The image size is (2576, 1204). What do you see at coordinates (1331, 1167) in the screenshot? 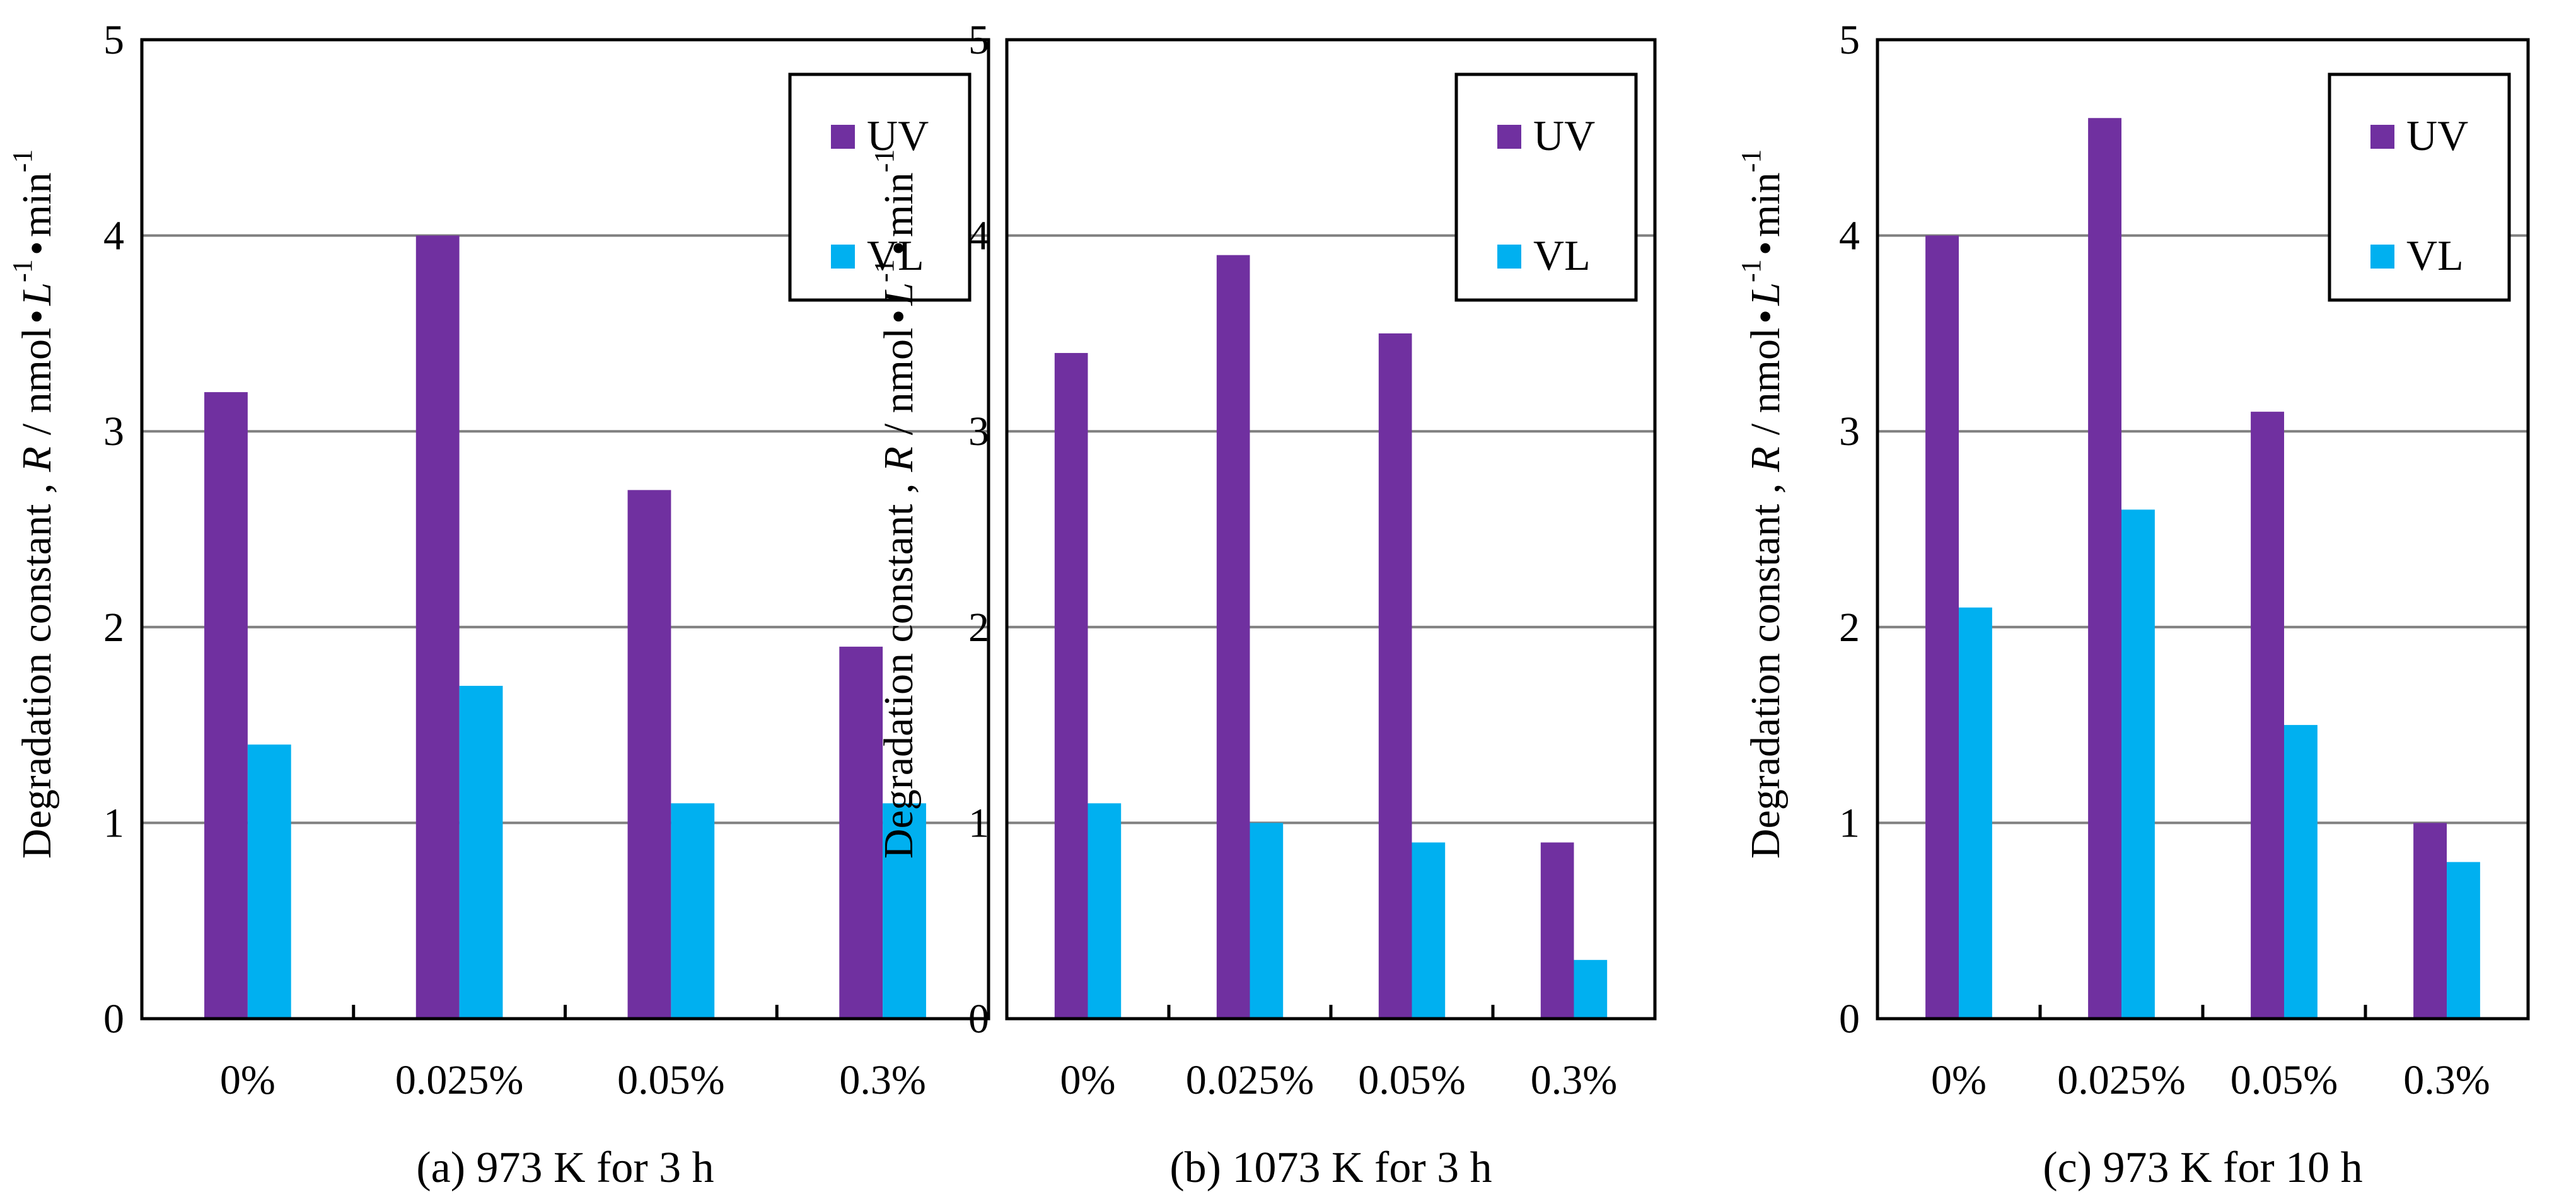
I see `panel-title: (b) 1073 K for 3 h` at bounding box center [1331, 1167].